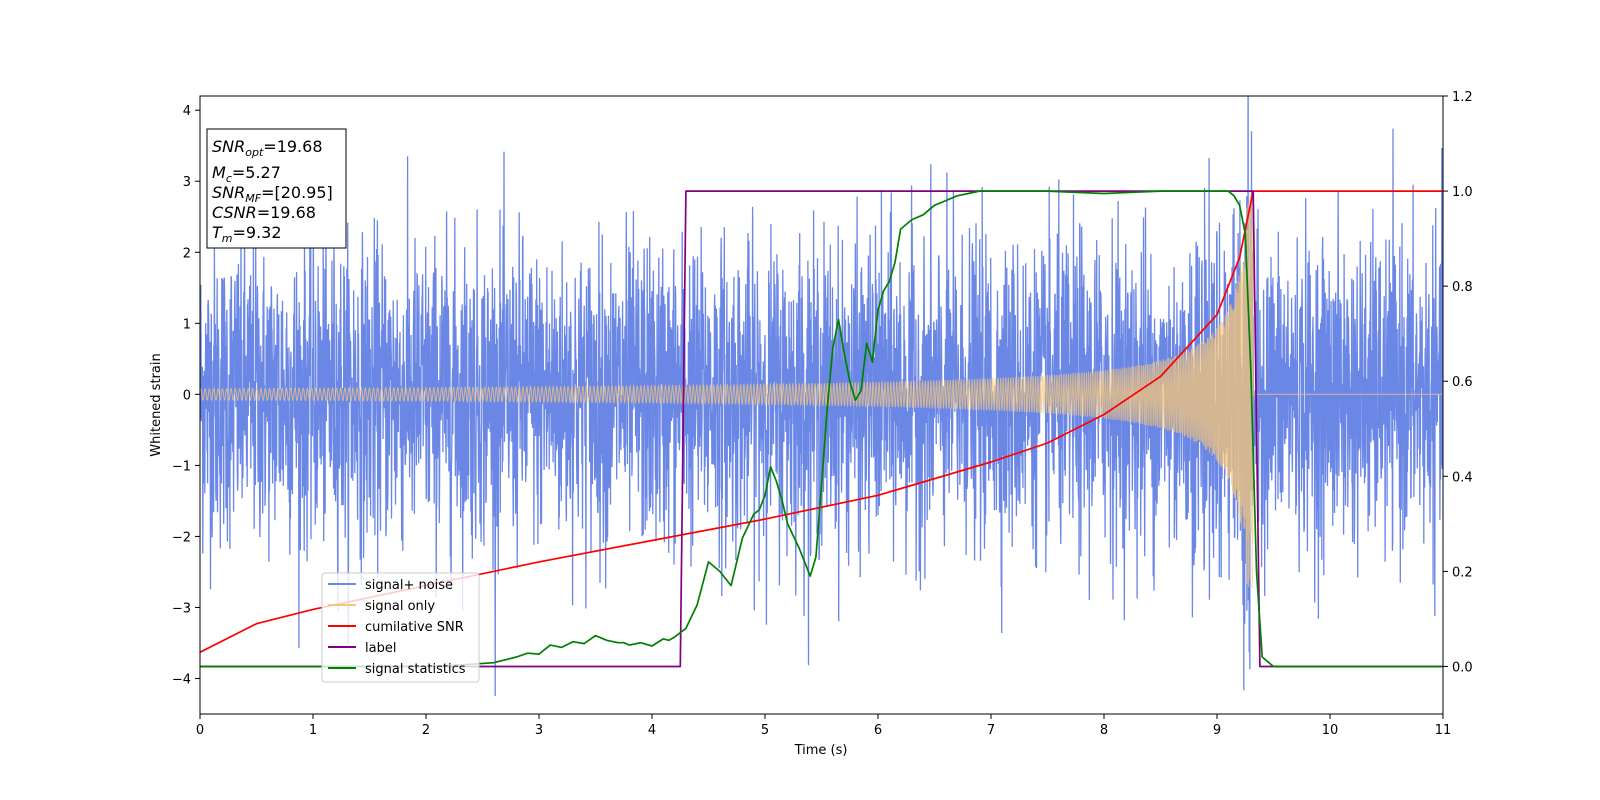 The height and width of the screenshot is (800, 1600). Describe the element at coordinates (1462, 477) in the screenshot. I see `y-right-tick-label: 0.4` at that location.